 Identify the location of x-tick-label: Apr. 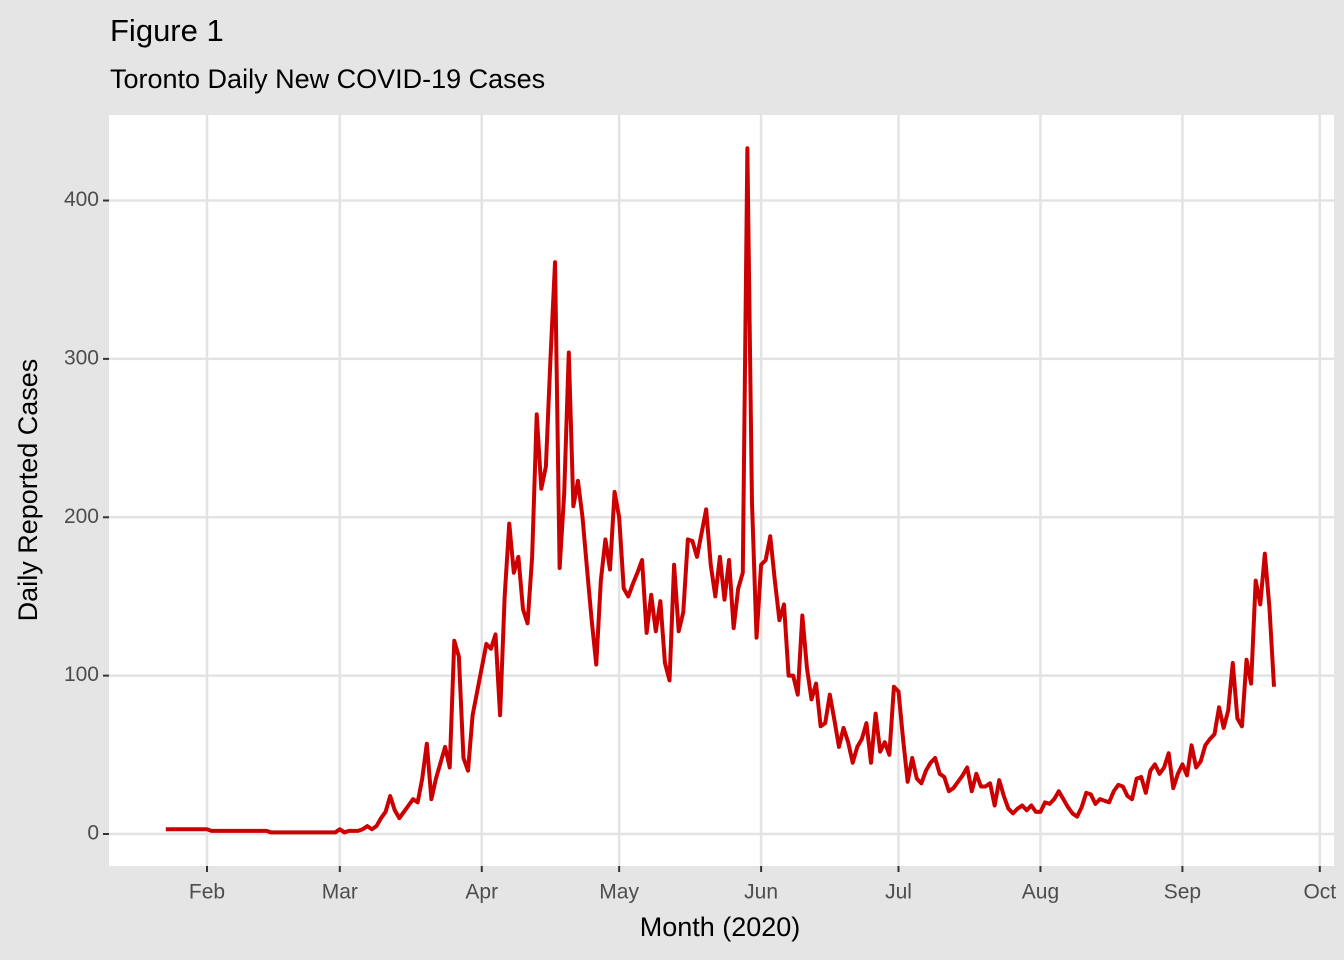
(481, 892).